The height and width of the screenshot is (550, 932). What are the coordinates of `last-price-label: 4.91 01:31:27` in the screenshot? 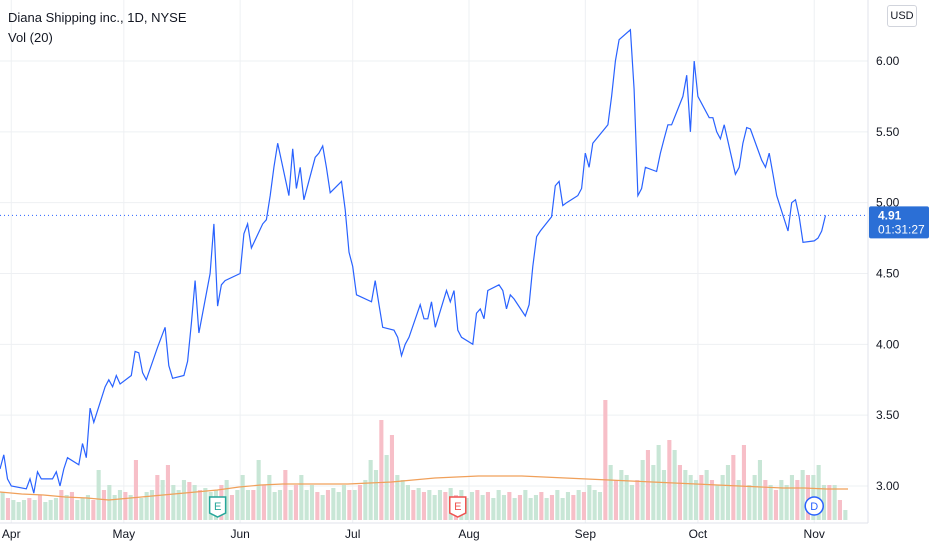 It's located at (899, 222).